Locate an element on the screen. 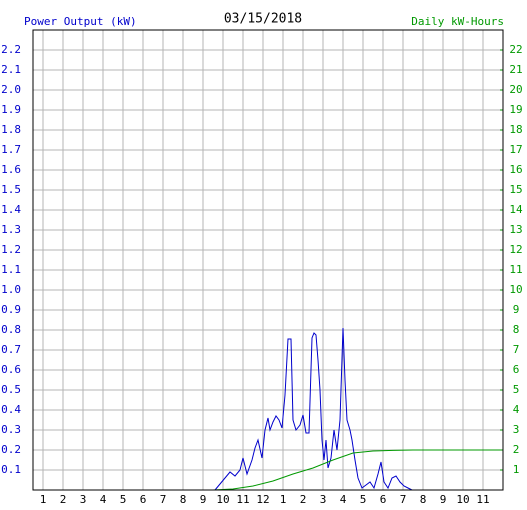 This screenshot has height=510, width=527. y-tick-label: 0.7 is located at coordinates (11, 349).